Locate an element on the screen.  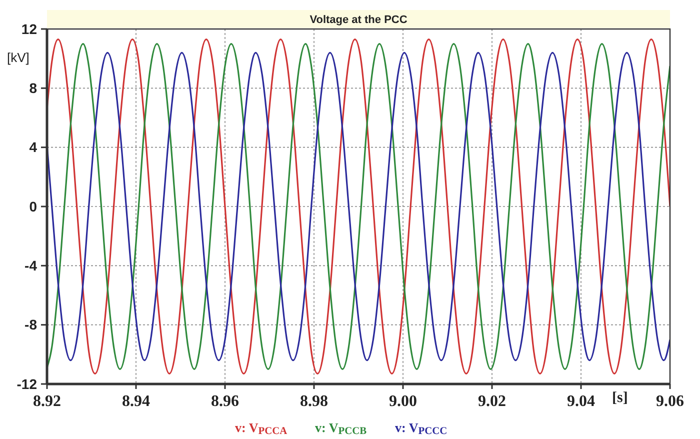
y-tick-label: 12 is located at coordinates (29, 28).